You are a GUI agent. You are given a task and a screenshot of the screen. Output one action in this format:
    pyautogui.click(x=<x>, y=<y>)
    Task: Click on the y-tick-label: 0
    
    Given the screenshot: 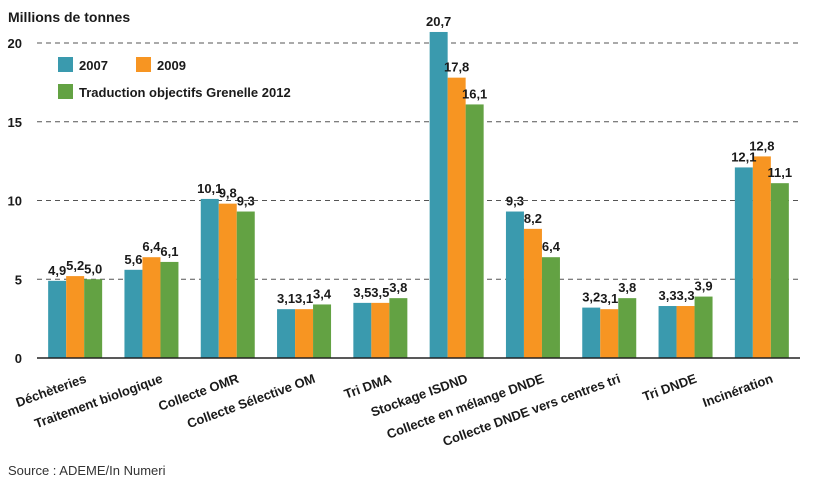 What is the action you would take?
    pyautogui.click(x=18, y=358)
    